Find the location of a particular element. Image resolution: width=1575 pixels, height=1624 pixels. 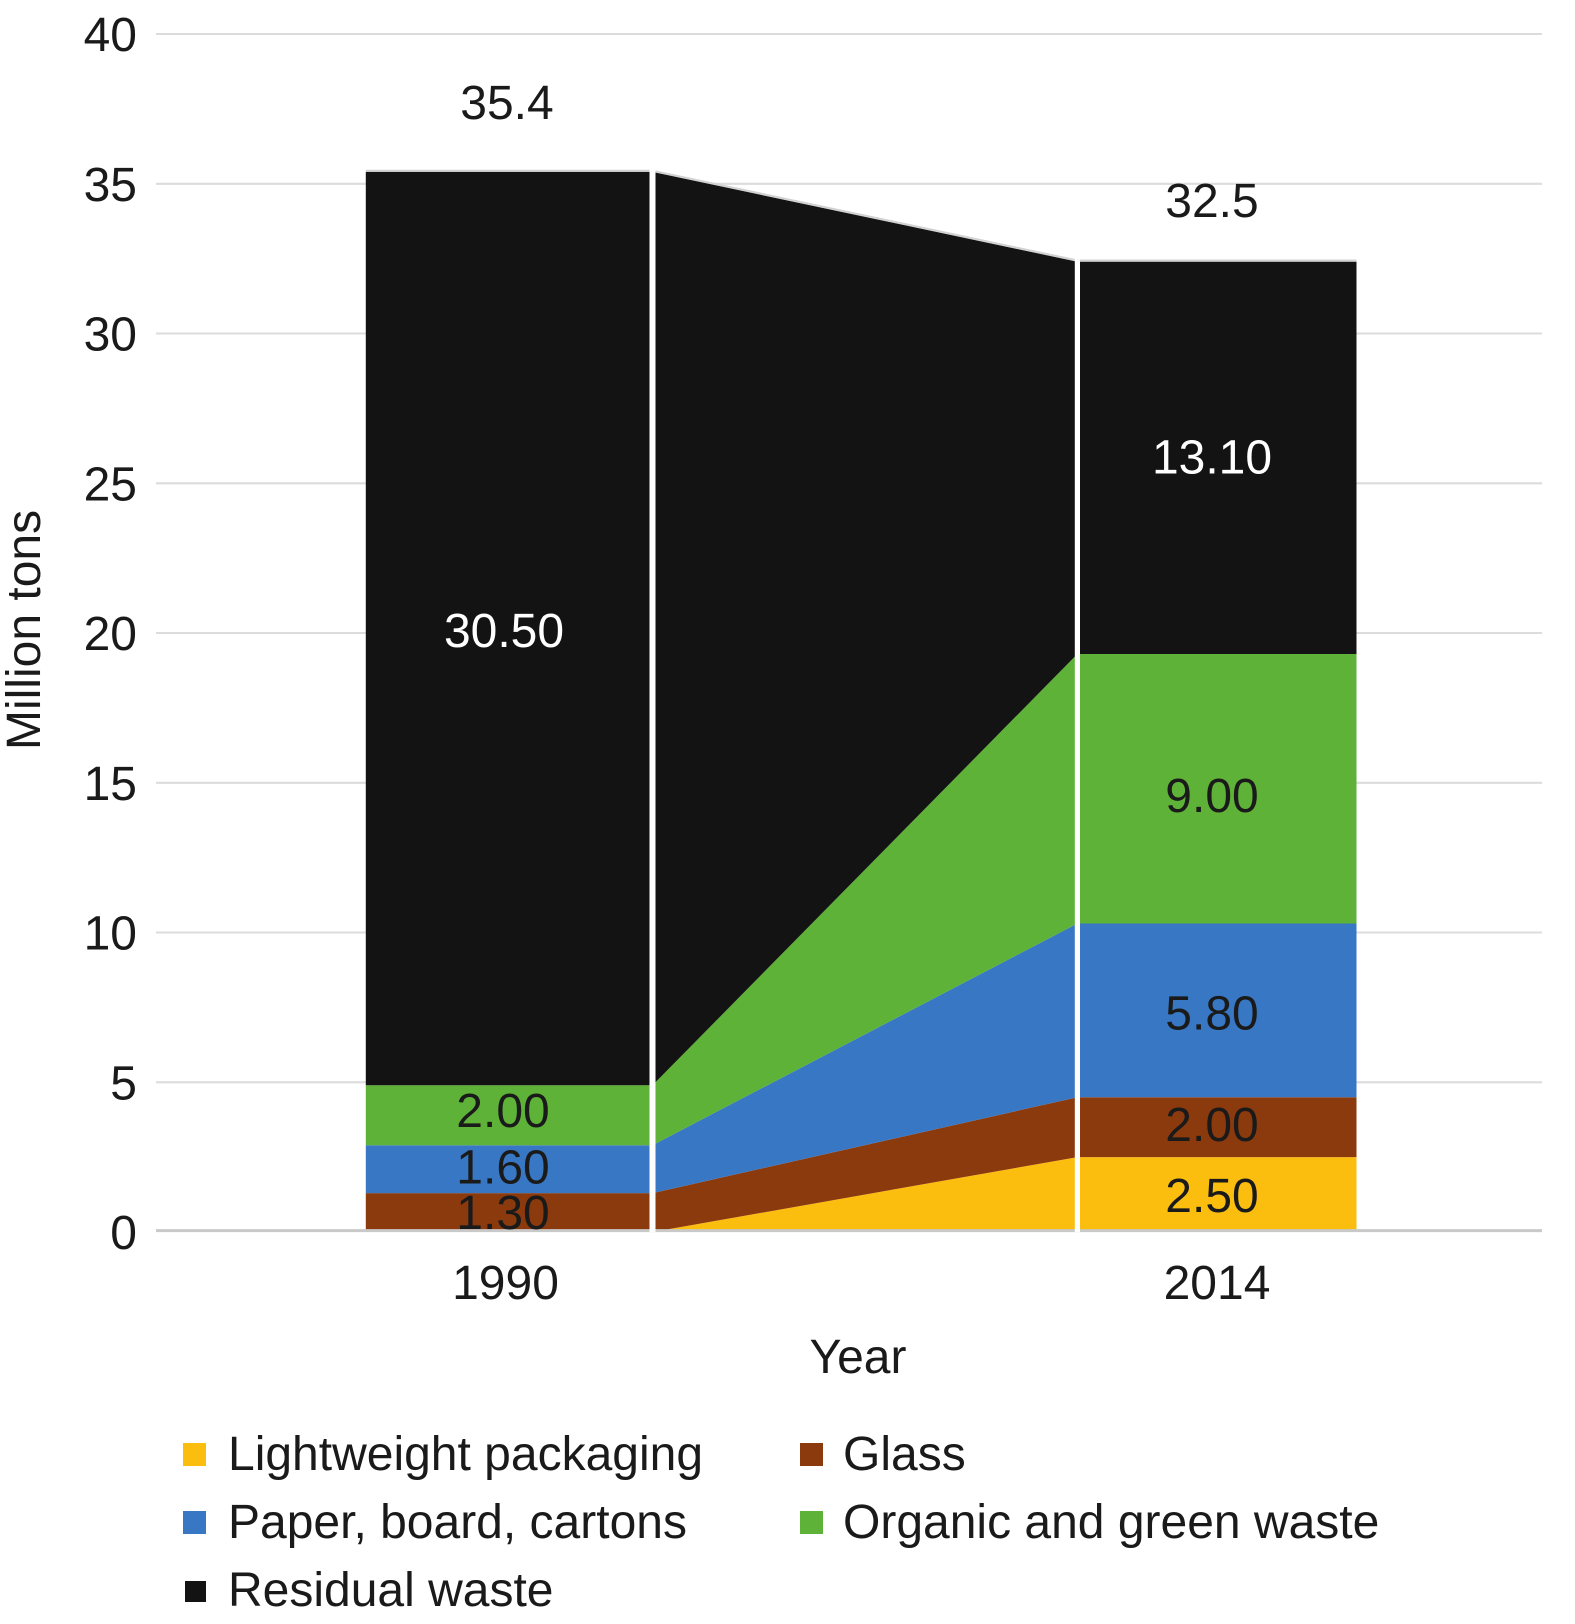

svg-text: 25 is located at coordinates (110, 484).